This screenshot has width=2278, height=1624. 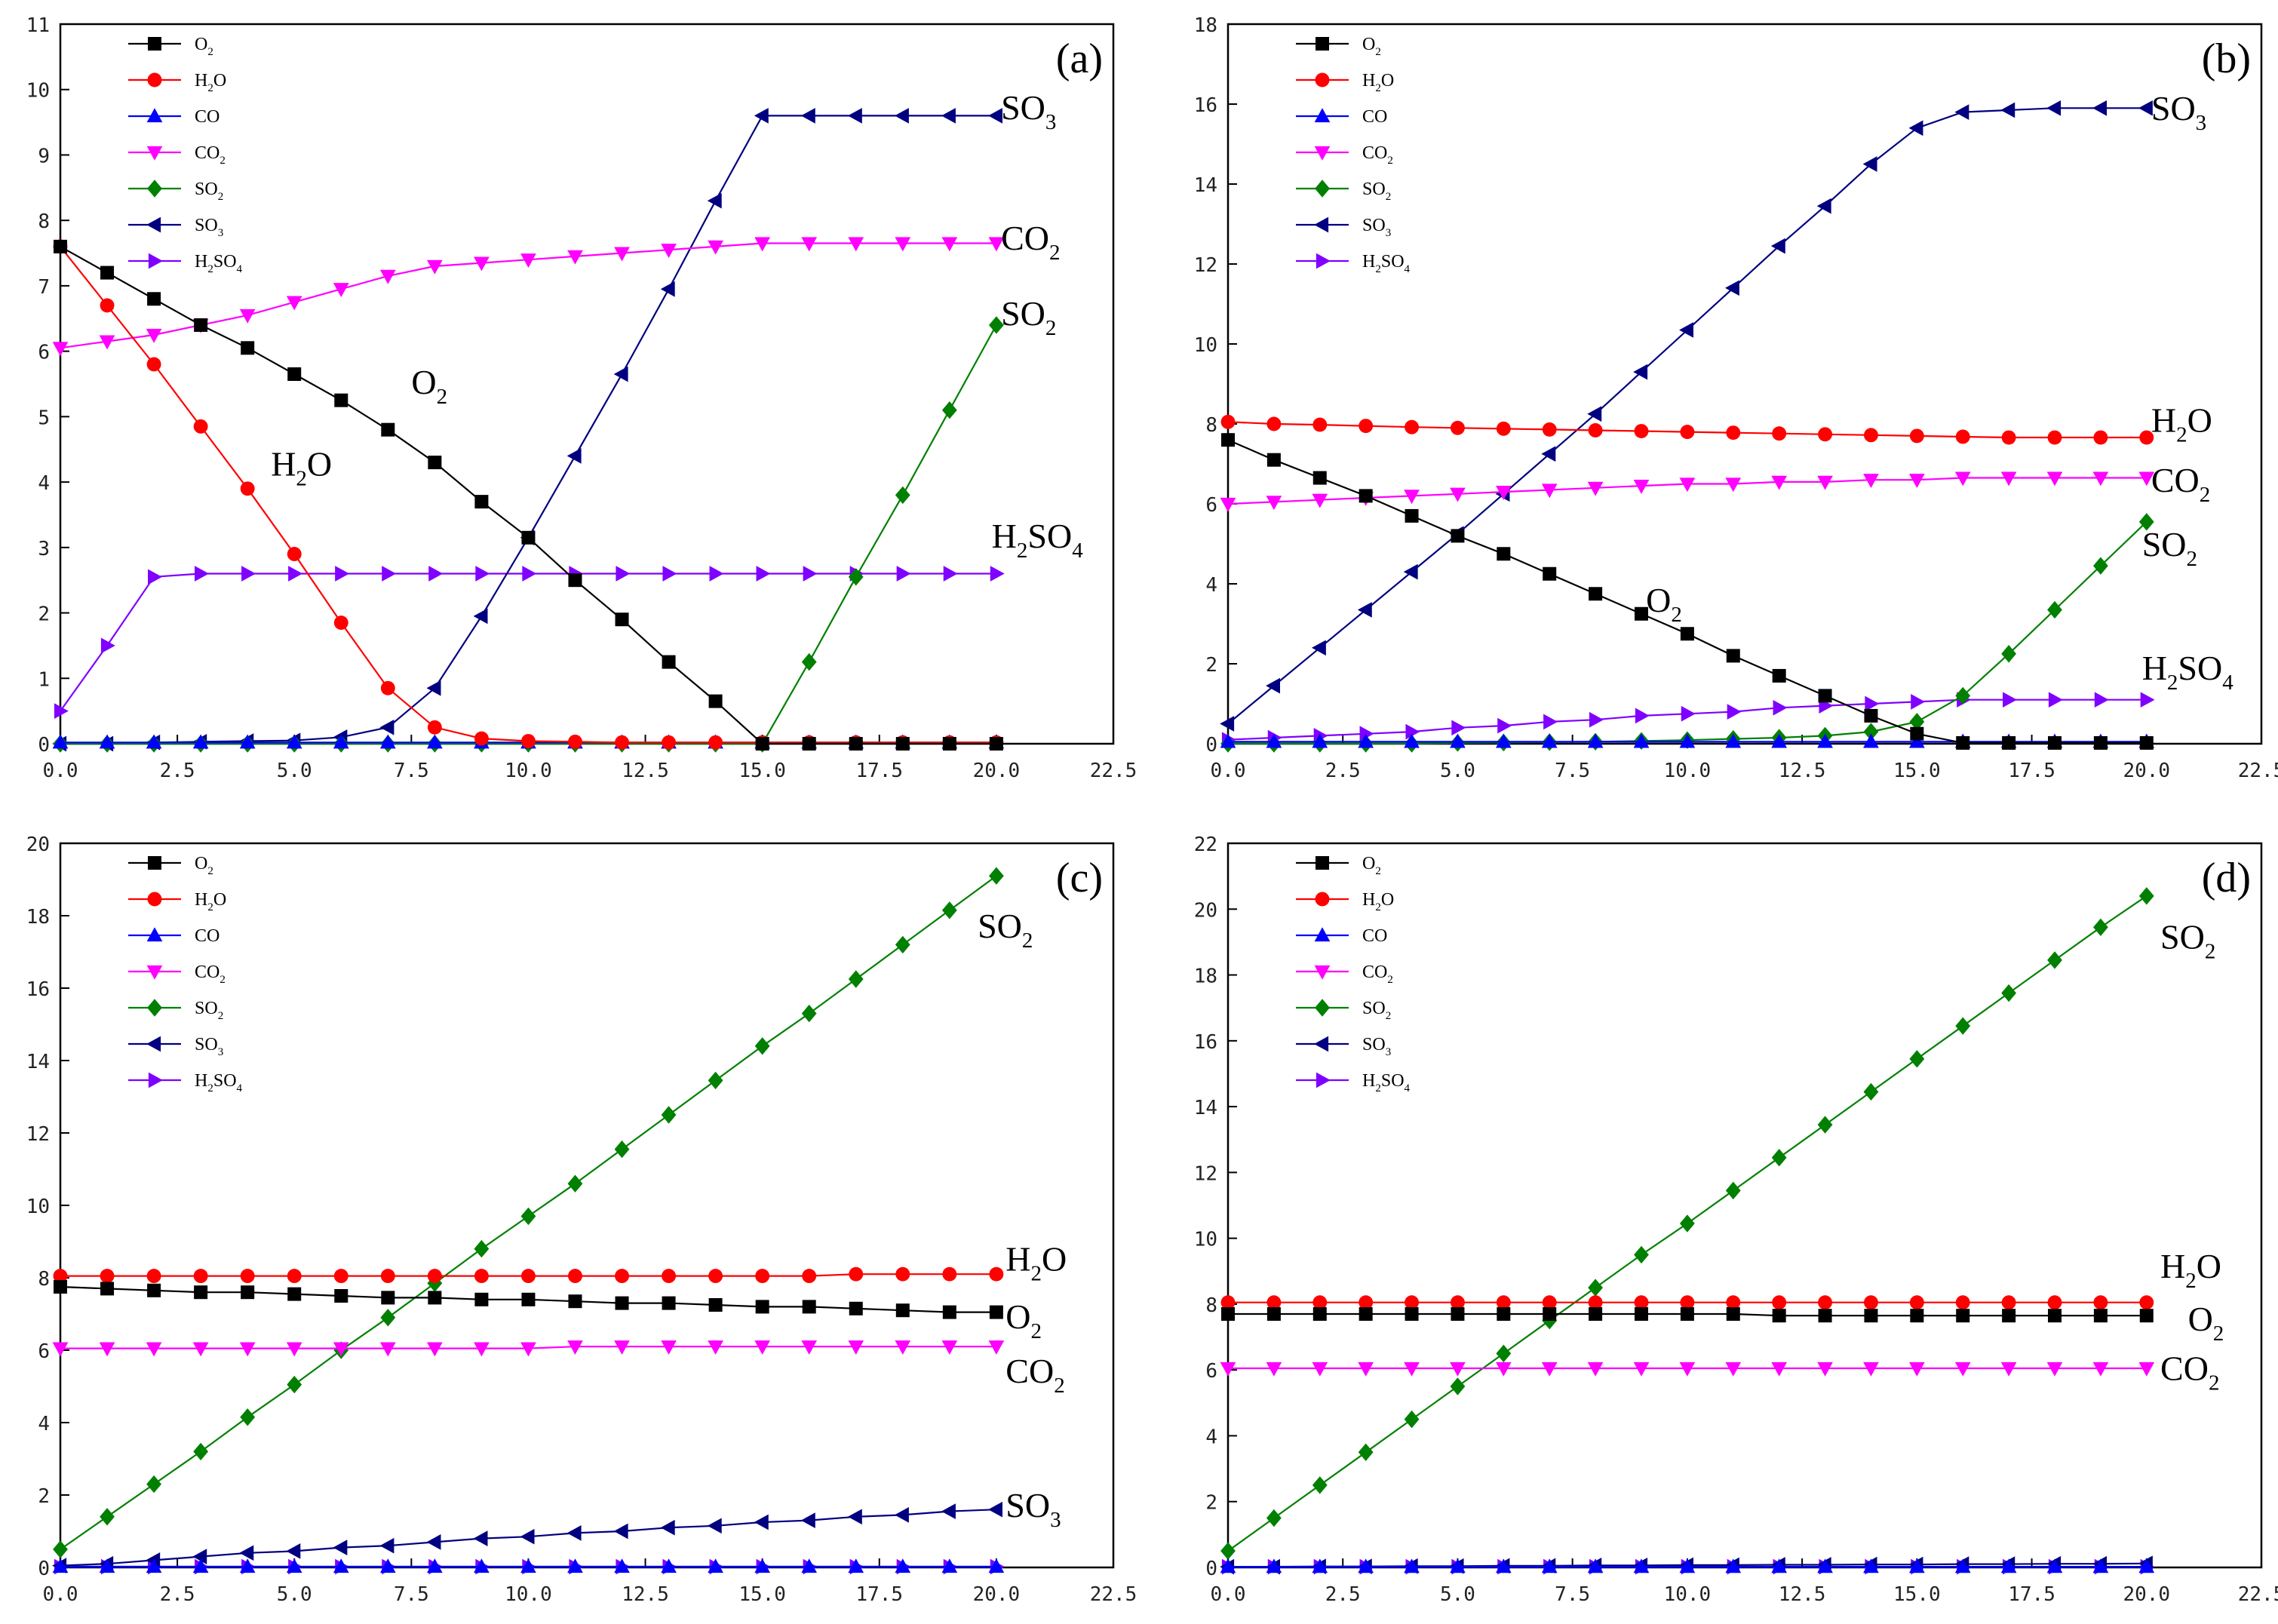 I want to click on legend-label-so2: SO2, so click(x=1377, y=1010).